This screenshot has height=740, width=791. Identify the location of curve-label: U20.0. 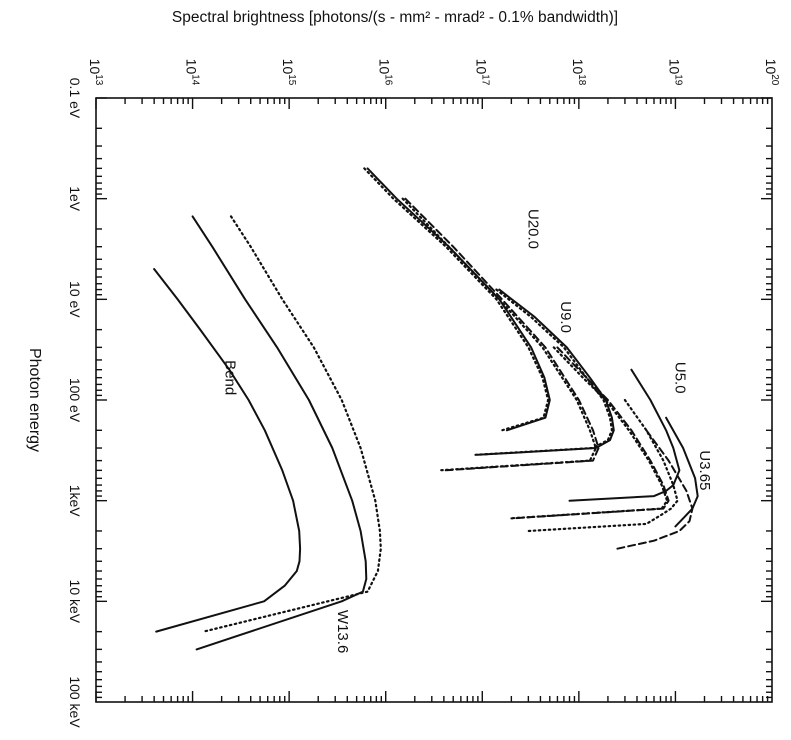
(532, 229).